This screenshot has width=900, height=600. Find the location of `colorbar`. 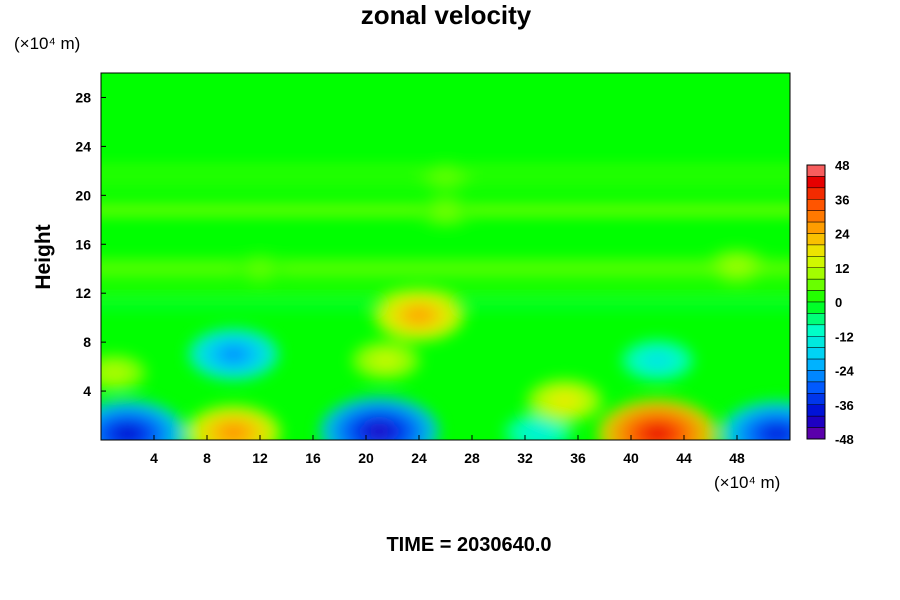

colorbar is located at coordinates (816, 302).